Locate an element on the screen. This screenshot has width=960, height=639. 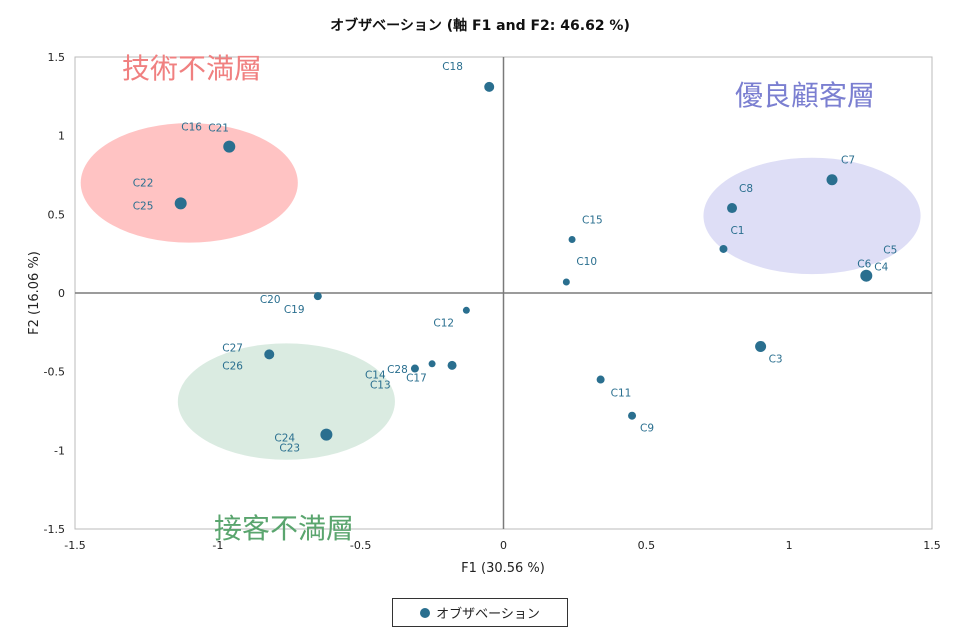
chart-title: オブザベーション (軸 F1 and F2: 46.62 %) is located at coordinates (480, 25).